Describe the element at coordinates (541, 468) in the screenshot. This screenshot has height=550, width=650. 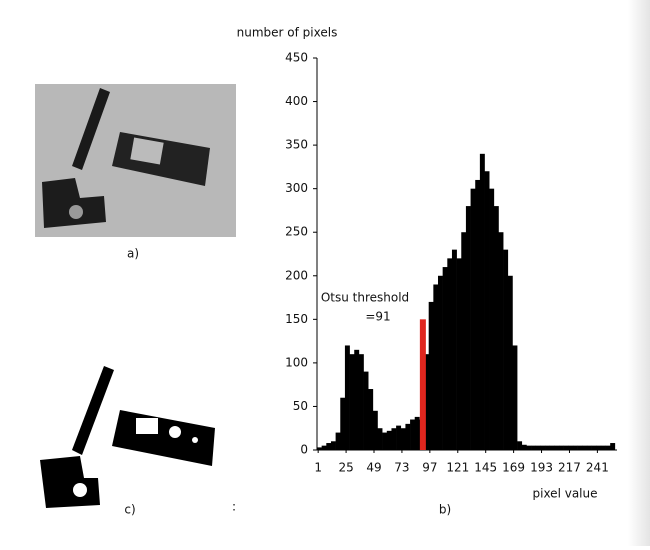
I see `x-tick-label: 193` at that location.